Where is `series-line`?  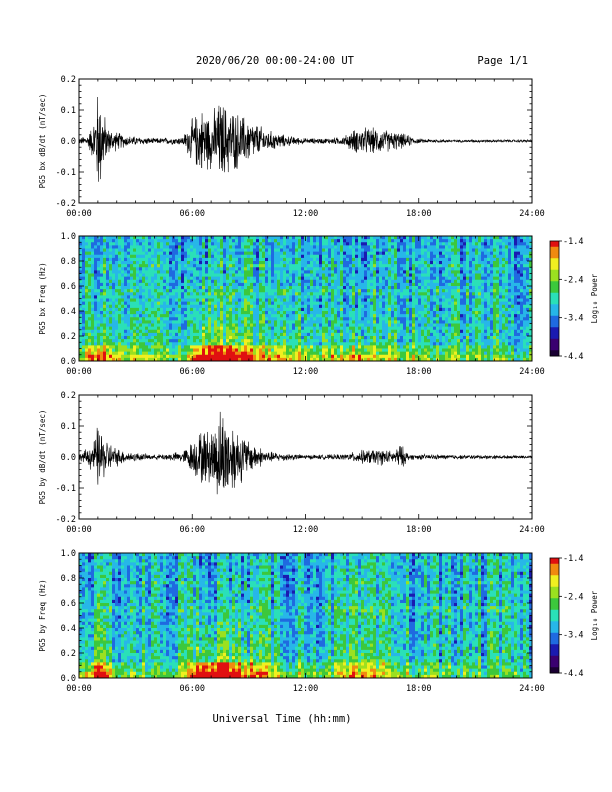
series-line is located at coordinates (305, 453).